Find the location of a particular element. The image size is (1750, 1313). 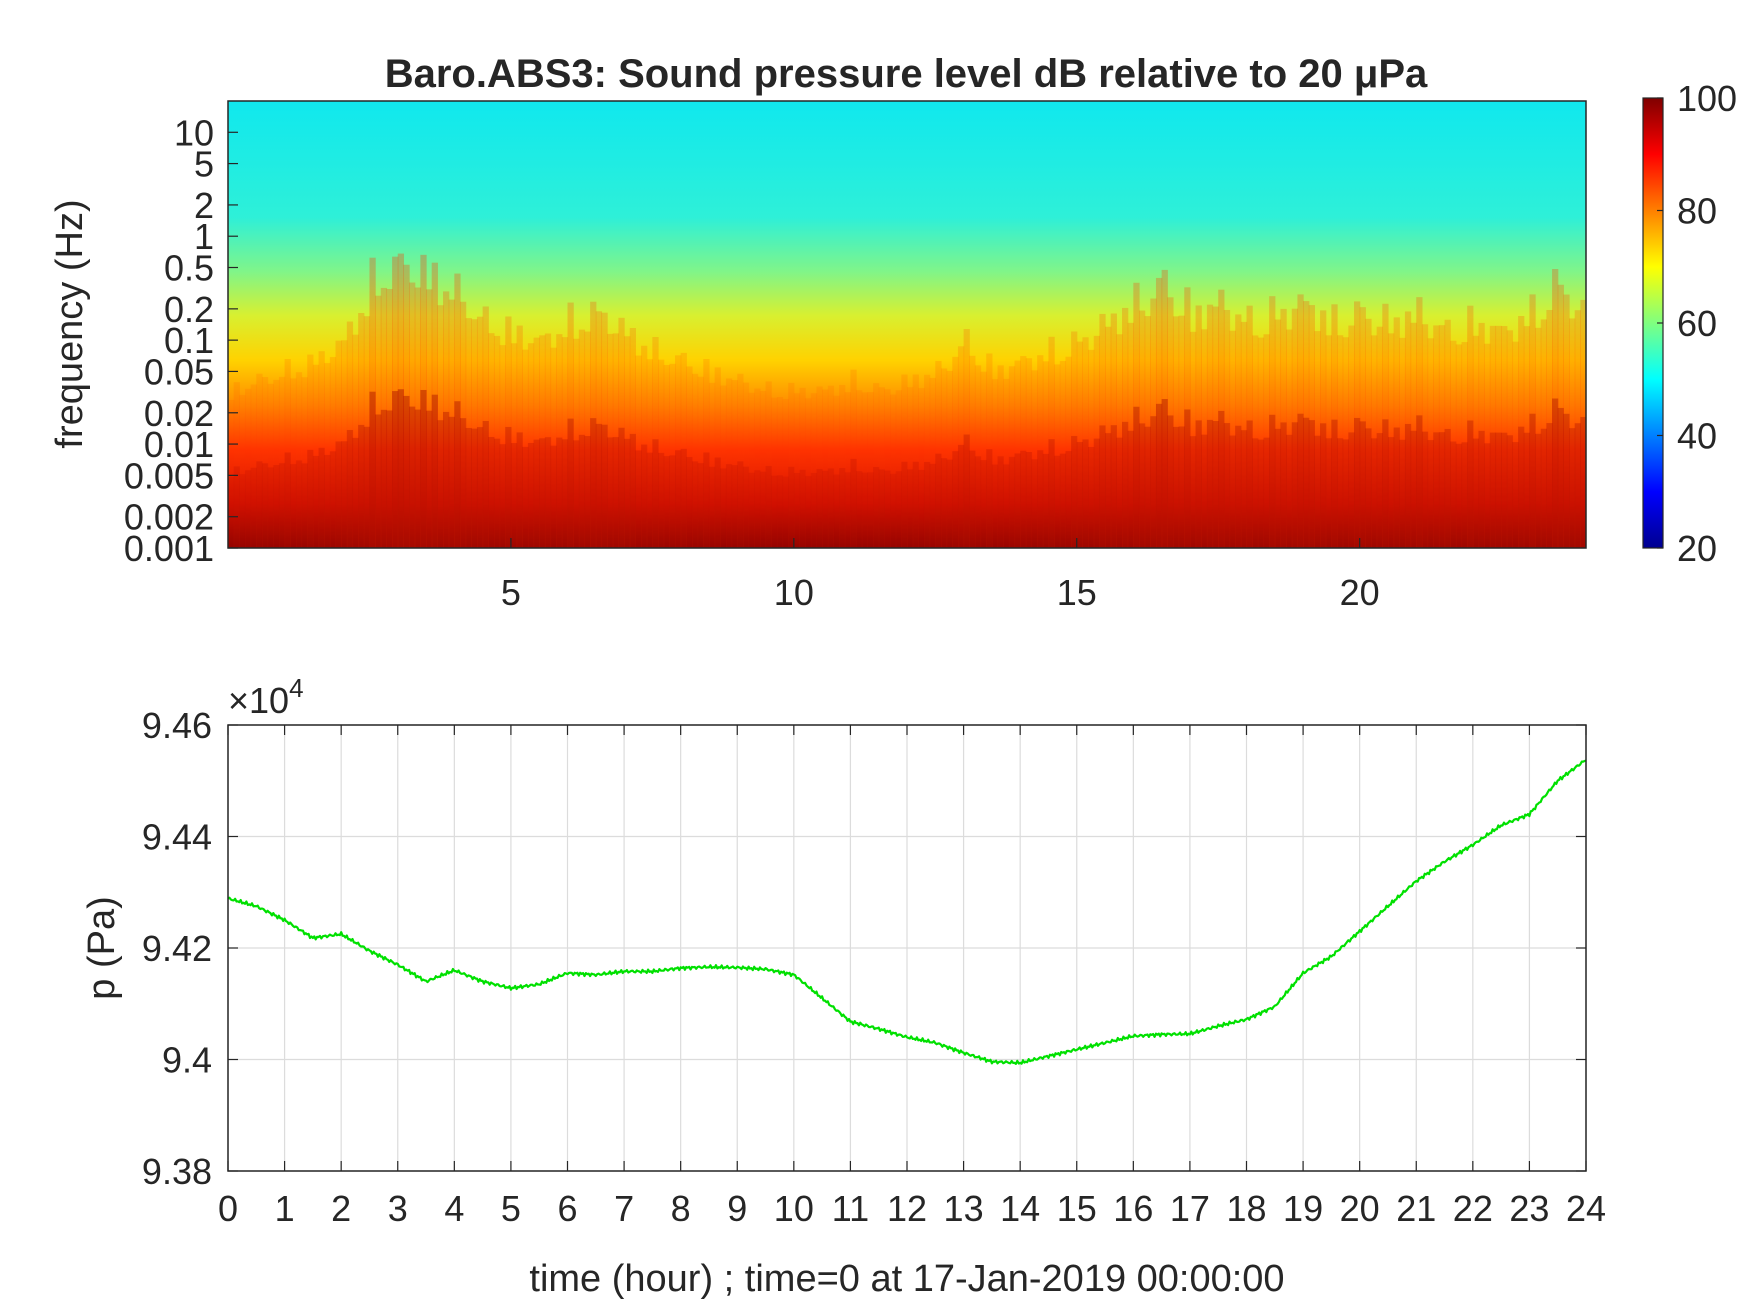

spectrogram-y-tick-label: 10 is located at coordinates (194, 132).